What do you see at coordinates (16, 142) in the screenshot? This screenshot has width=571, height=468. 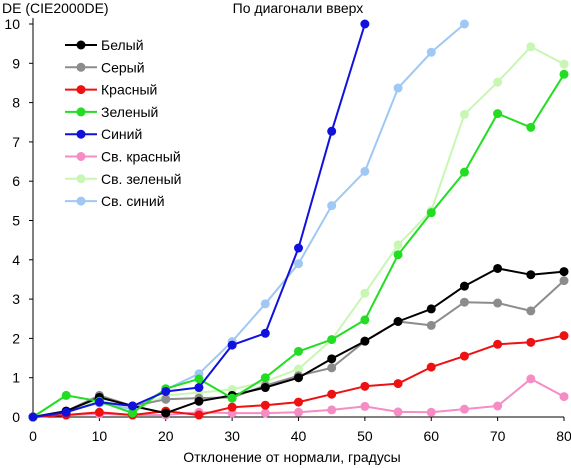 I see `y-tick-label: 7` at bounding box center [16, 142].